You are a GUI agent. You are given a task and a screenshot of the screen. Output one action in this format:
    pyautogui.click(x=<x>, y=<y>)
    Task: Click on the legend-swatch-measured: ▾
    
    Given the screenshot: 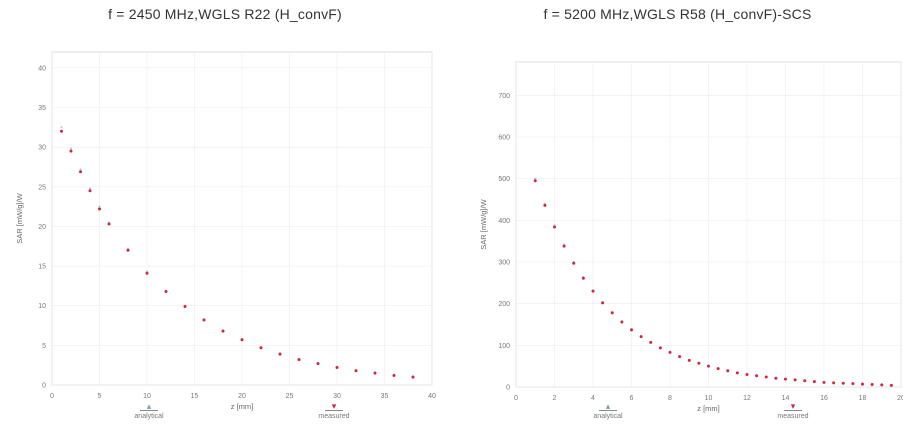 What is the action you would take?
    pyautogui.click(x=793, y=406)
    